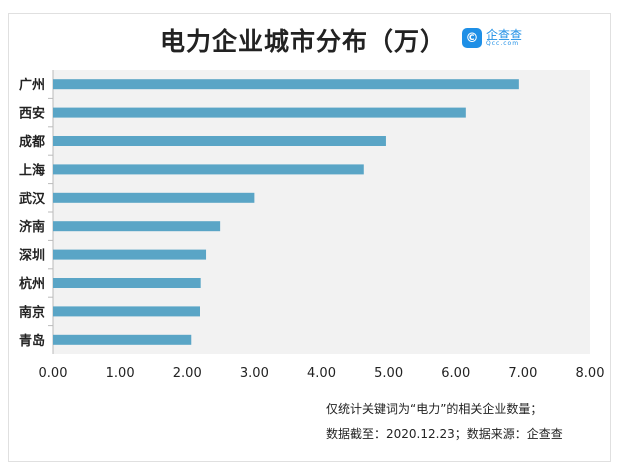 The image size is (619, 471). What do you see at coordinates (137, 226) in the screenshot?
I see `bar-济南` at bounding box center [137, 226].